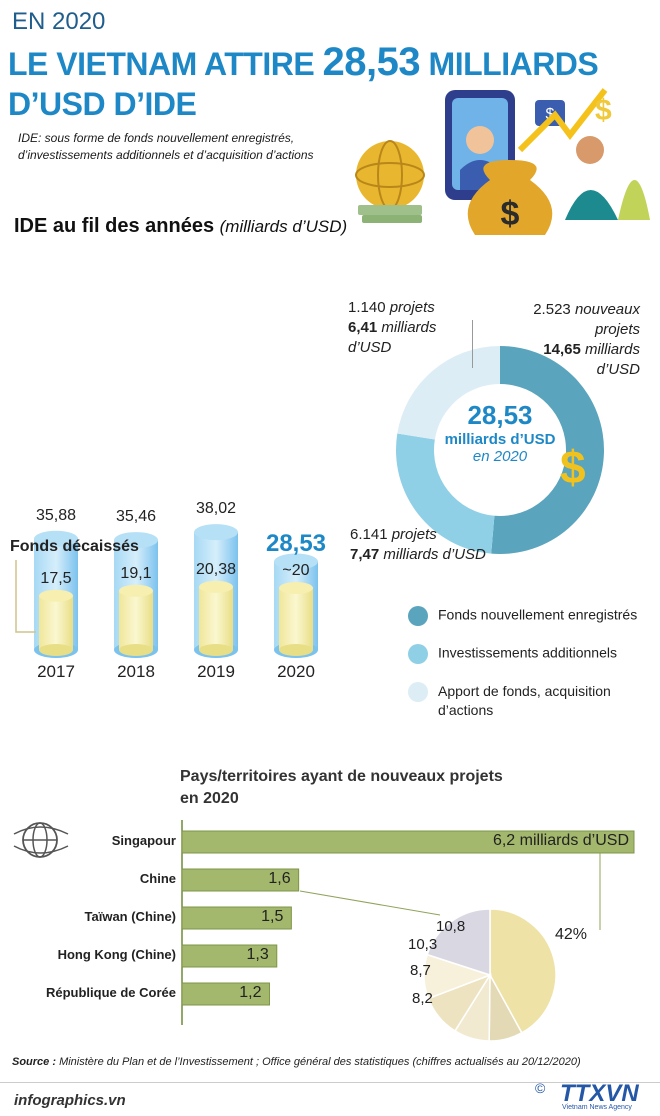 This screenshot has width=660, height=1116. I want to click on bar-disbursed-label-2019: 20,38, so click(216, 569).